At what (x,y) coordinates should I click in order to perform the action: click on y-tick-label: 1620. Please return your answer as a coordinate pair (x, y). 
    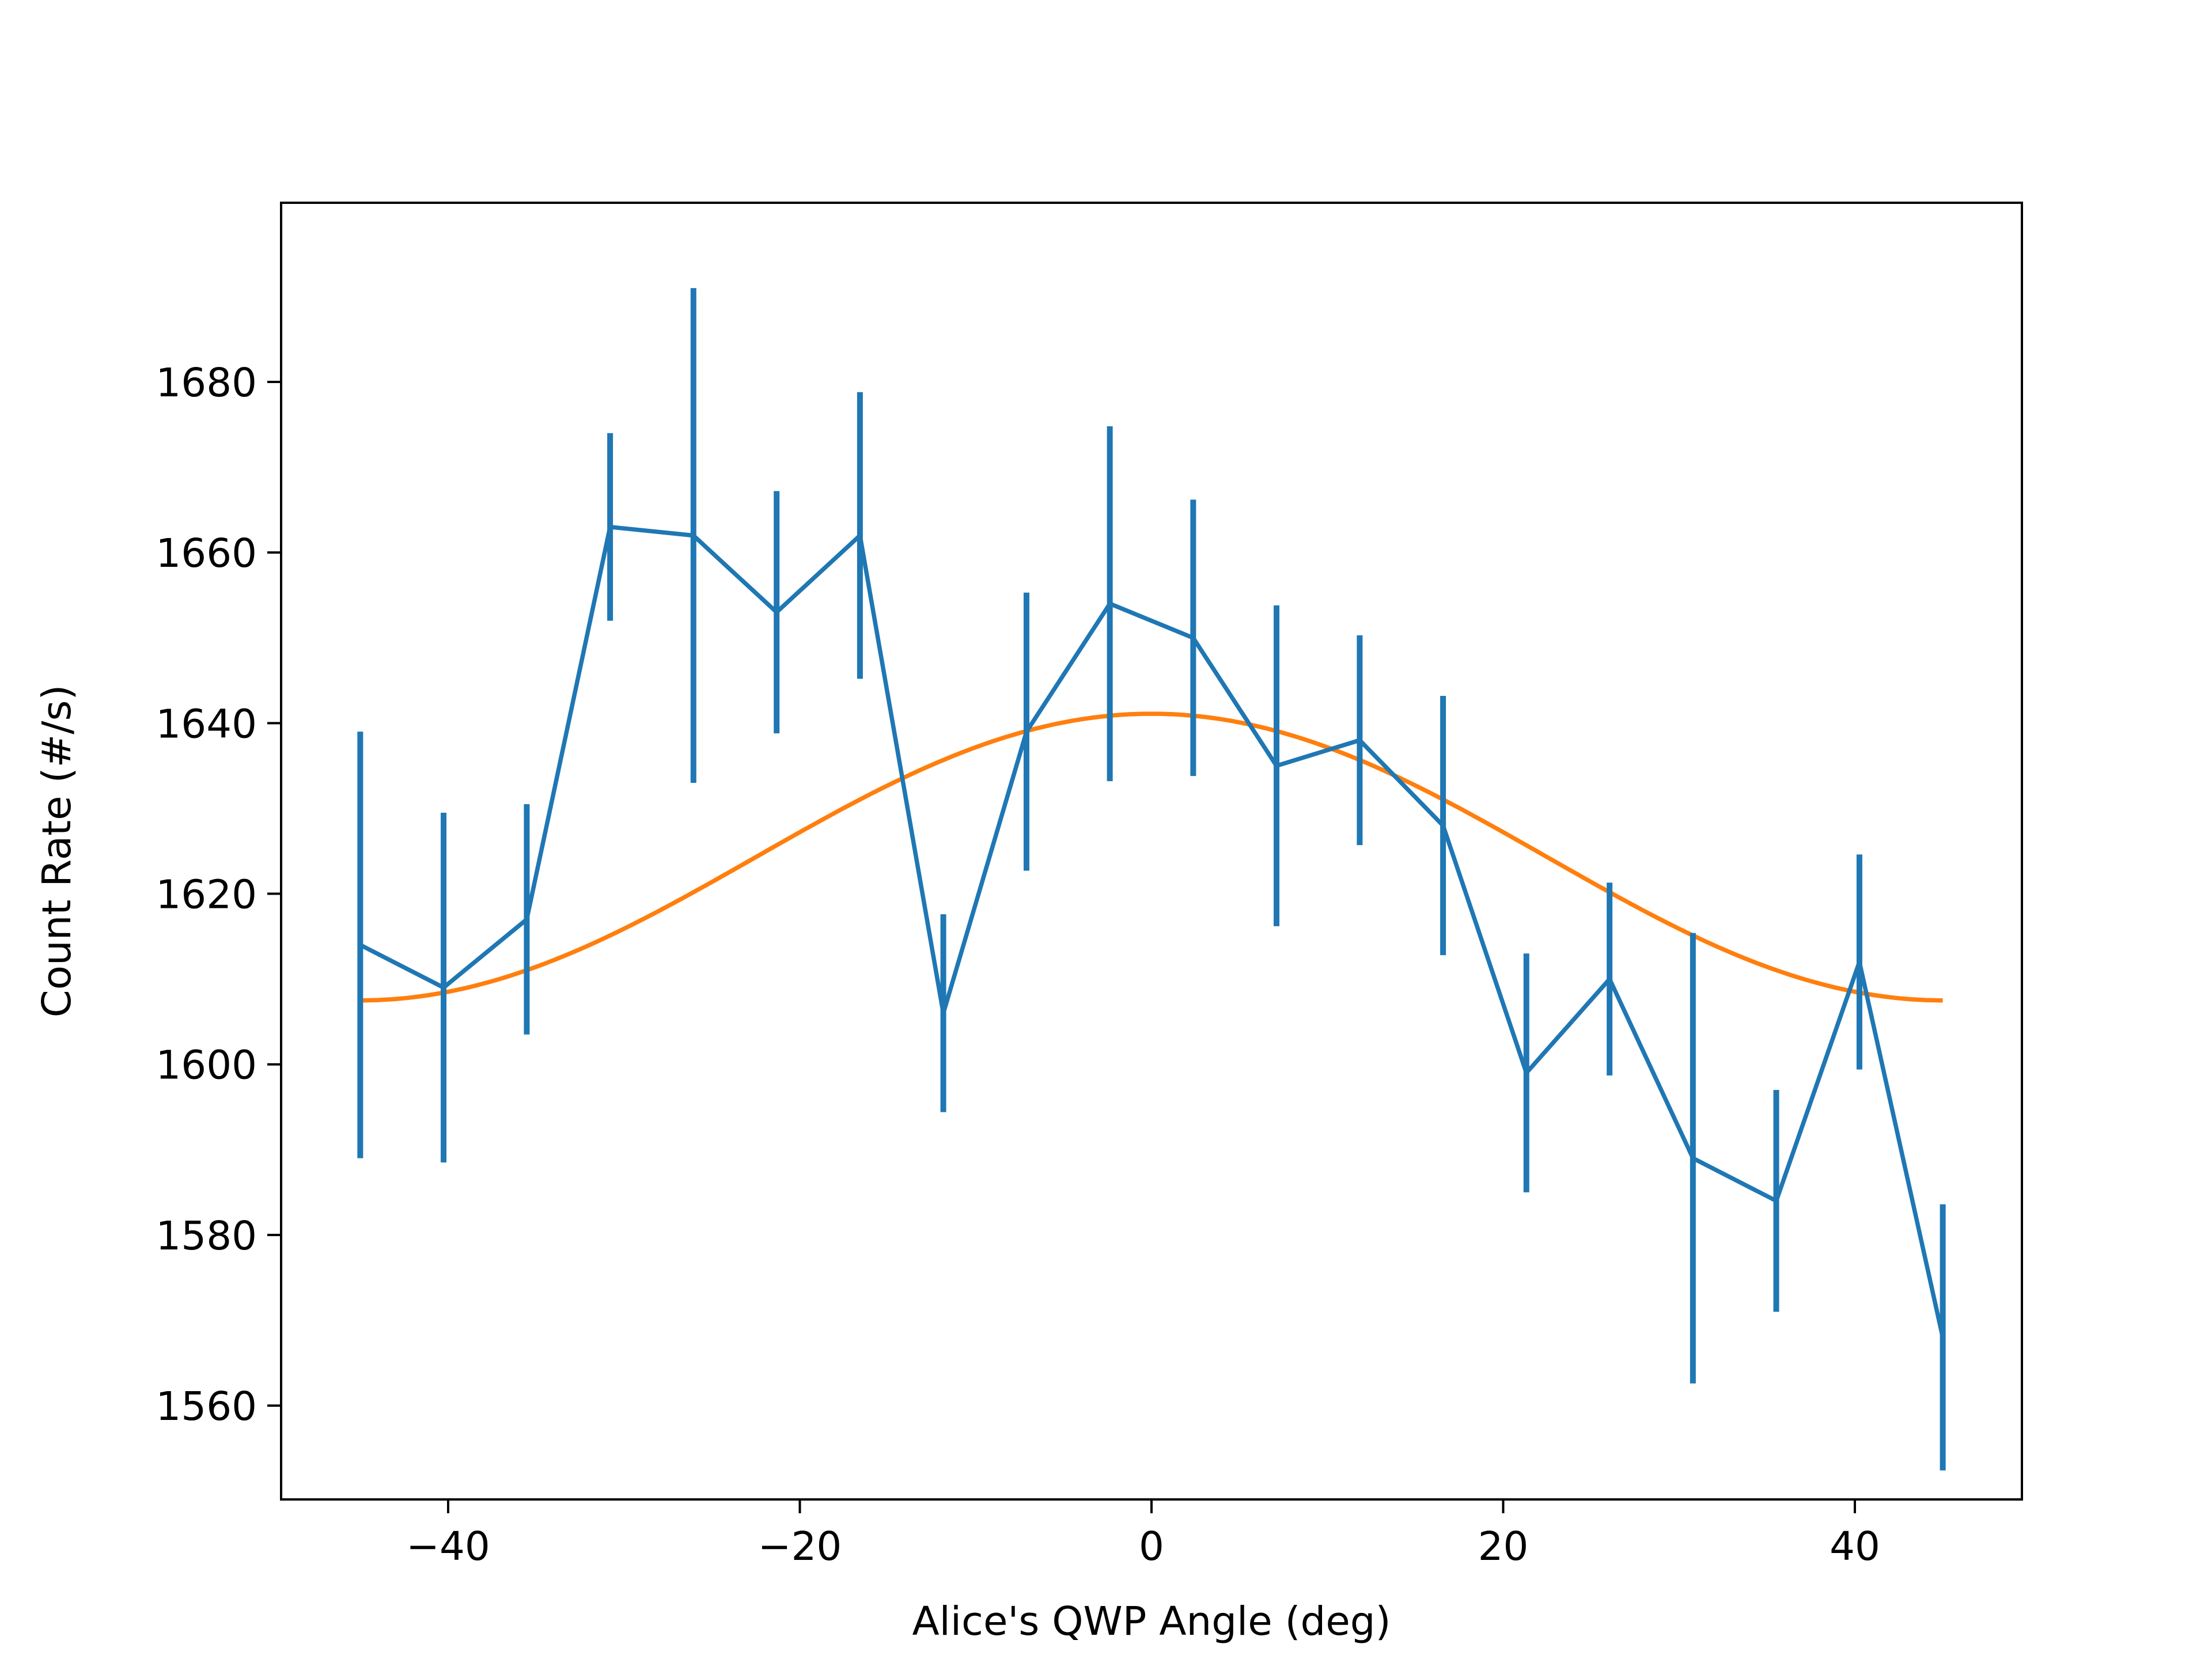
    Looking at the image, I should click on (206, 895).